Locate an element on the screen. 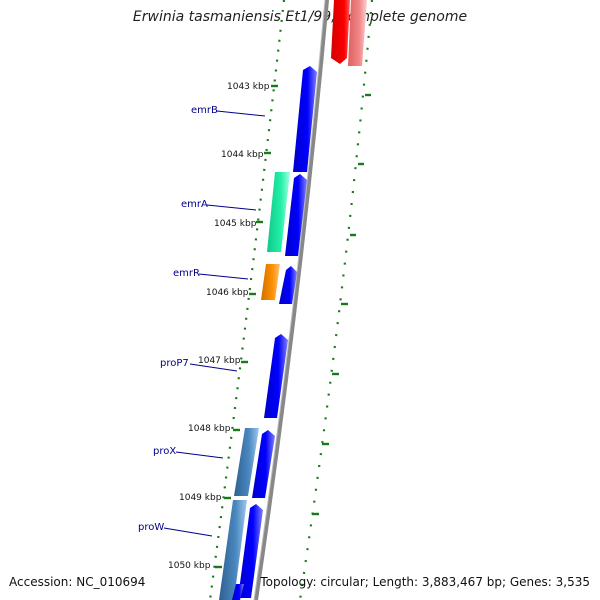 The height and width of the screenshot is (600, 600). cds-proX-blue is located at coordinates (263, 464).